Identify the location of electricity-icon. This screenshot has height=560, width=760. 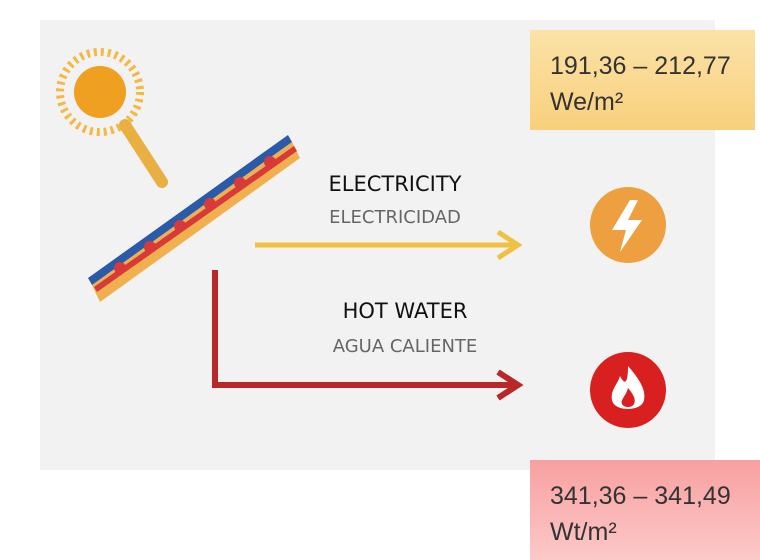
(628, 225).